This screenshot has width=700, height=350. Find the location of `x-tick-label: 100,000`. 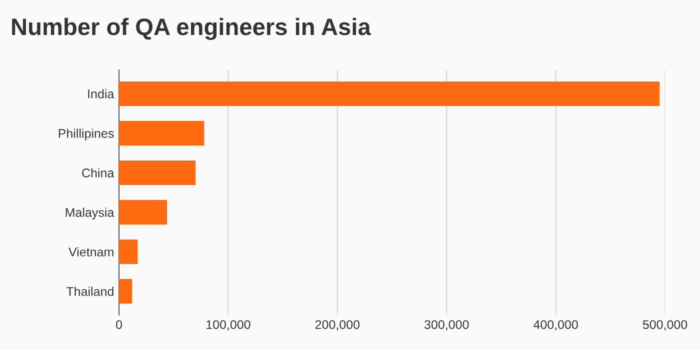

x-tick-label: 100,000 is located at coordinates (228, 325).